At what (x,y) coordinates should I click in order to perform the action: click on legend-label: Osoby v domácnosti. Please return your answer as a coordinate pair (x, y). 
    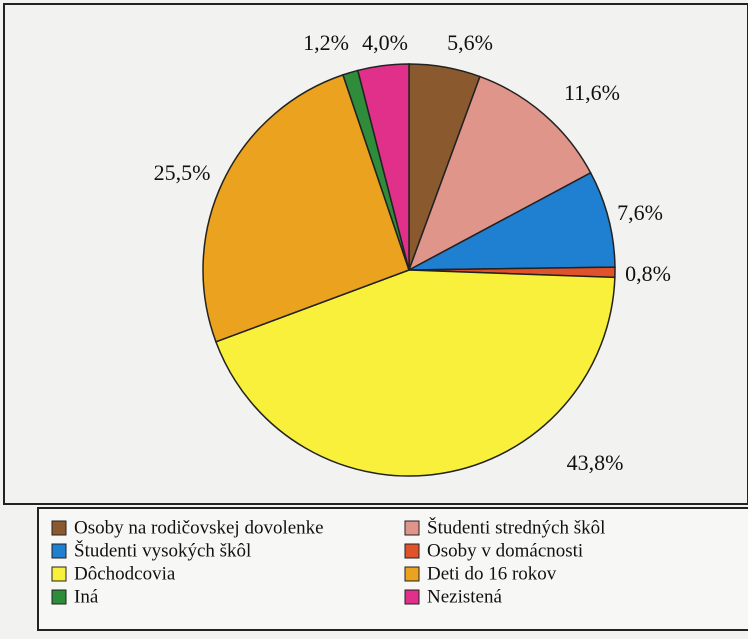
    Looking at the image, I should click on (505, 550).